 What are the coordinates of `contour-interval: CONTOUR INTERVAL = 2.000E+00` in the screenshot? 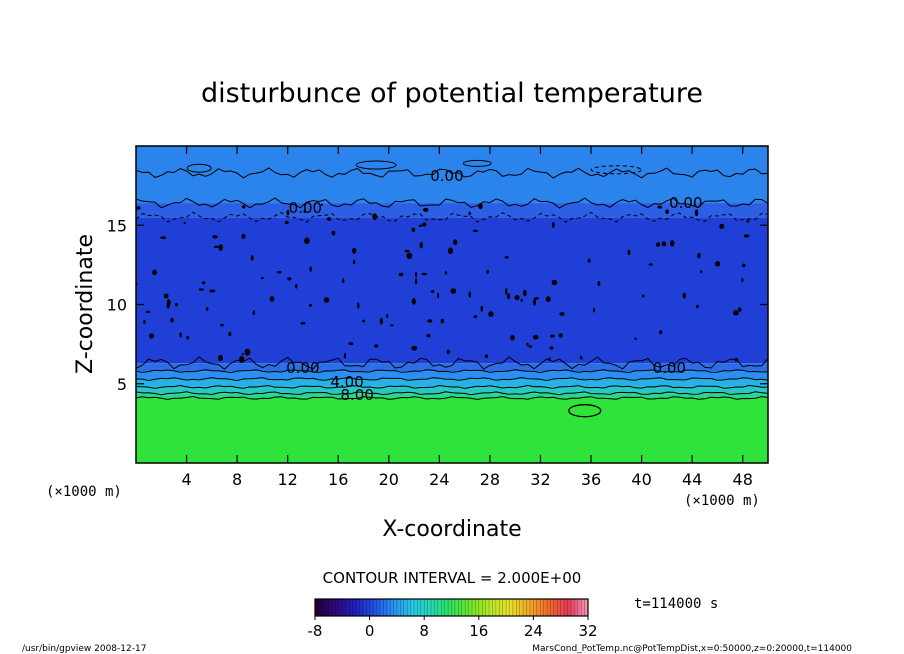 It's located at (452, 578).